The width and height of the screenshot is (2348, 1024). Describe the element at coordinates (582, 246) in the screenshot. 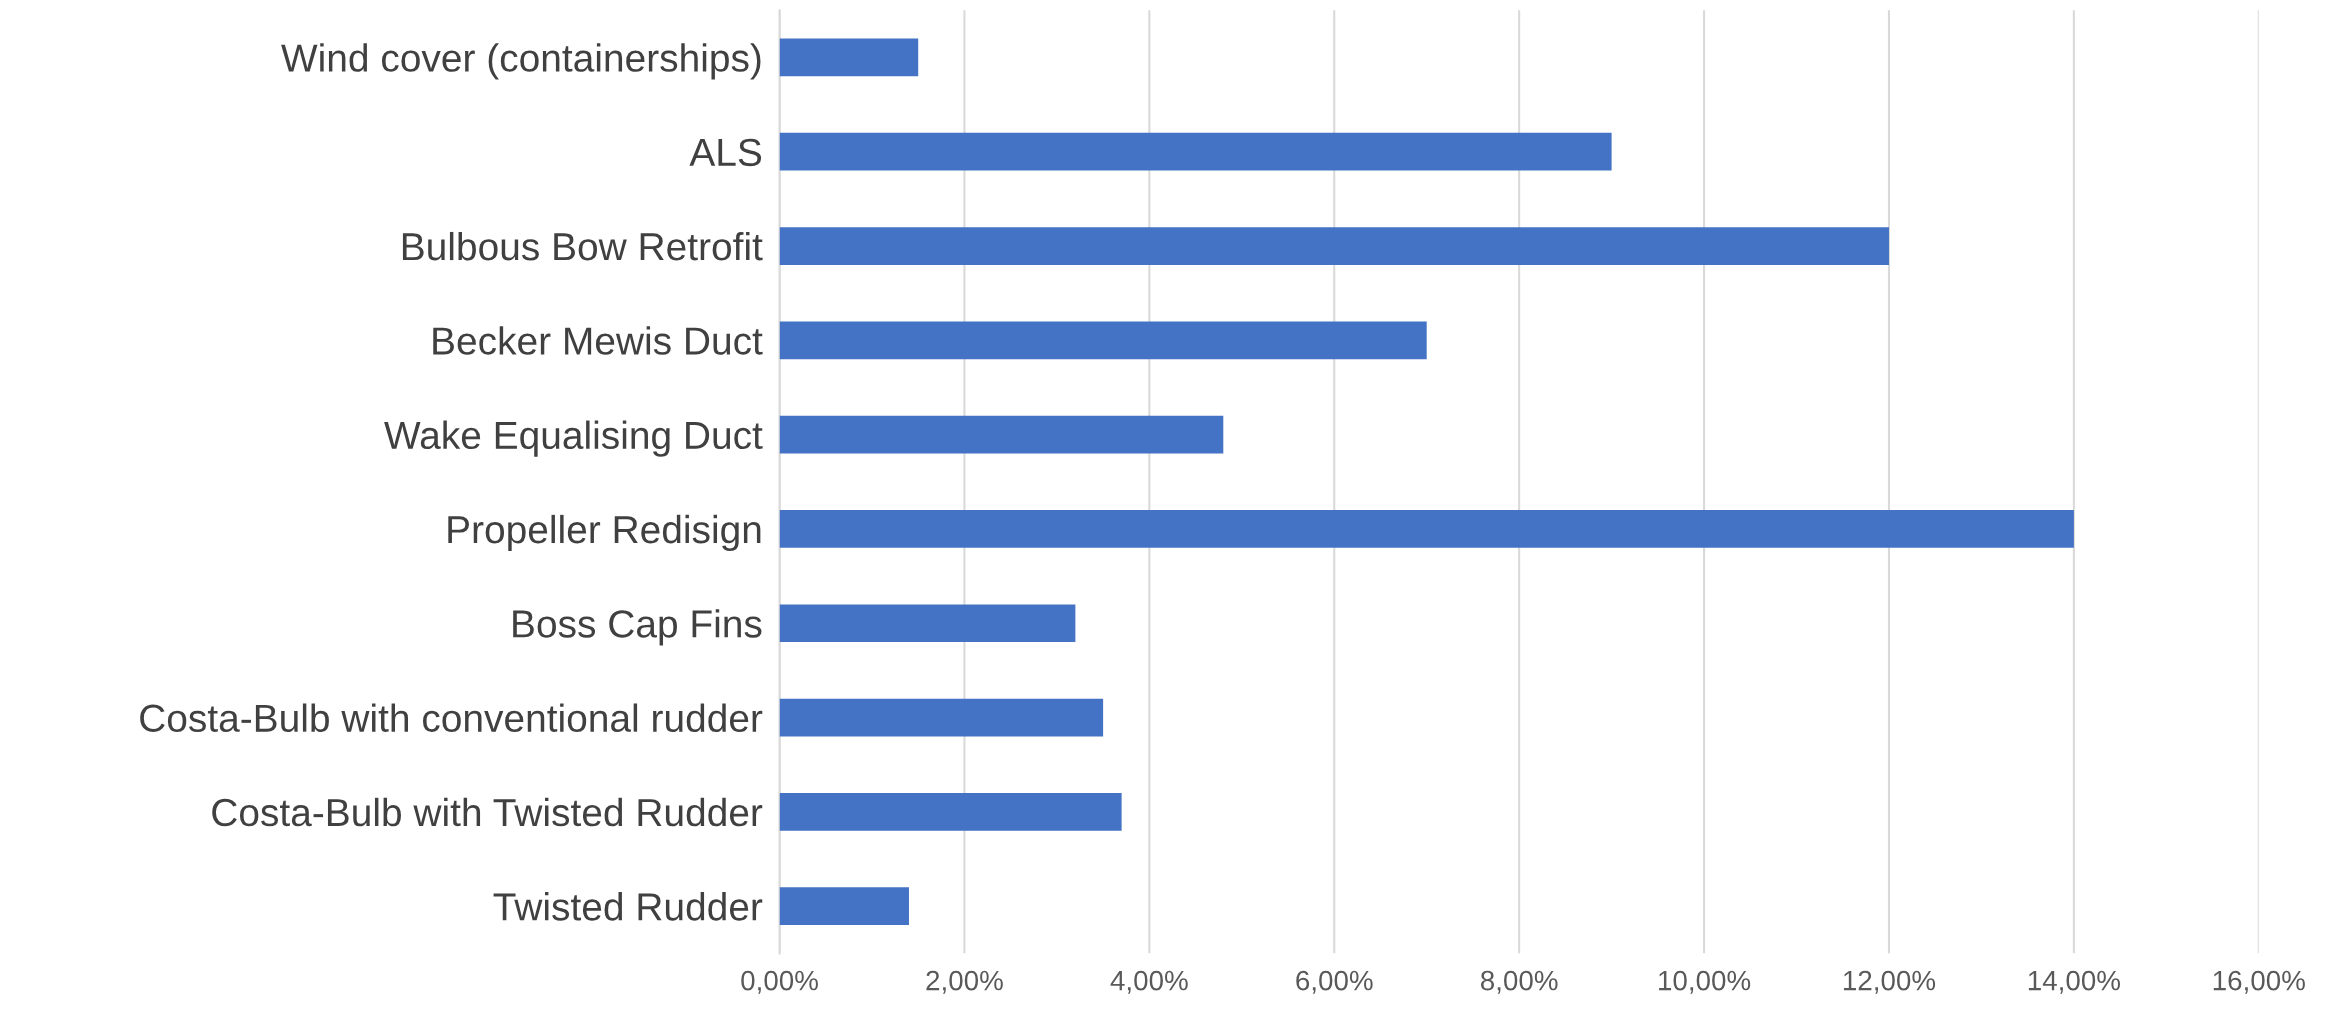

I see `y-tick-label: Bulbous Bow Retrofit` at that location.